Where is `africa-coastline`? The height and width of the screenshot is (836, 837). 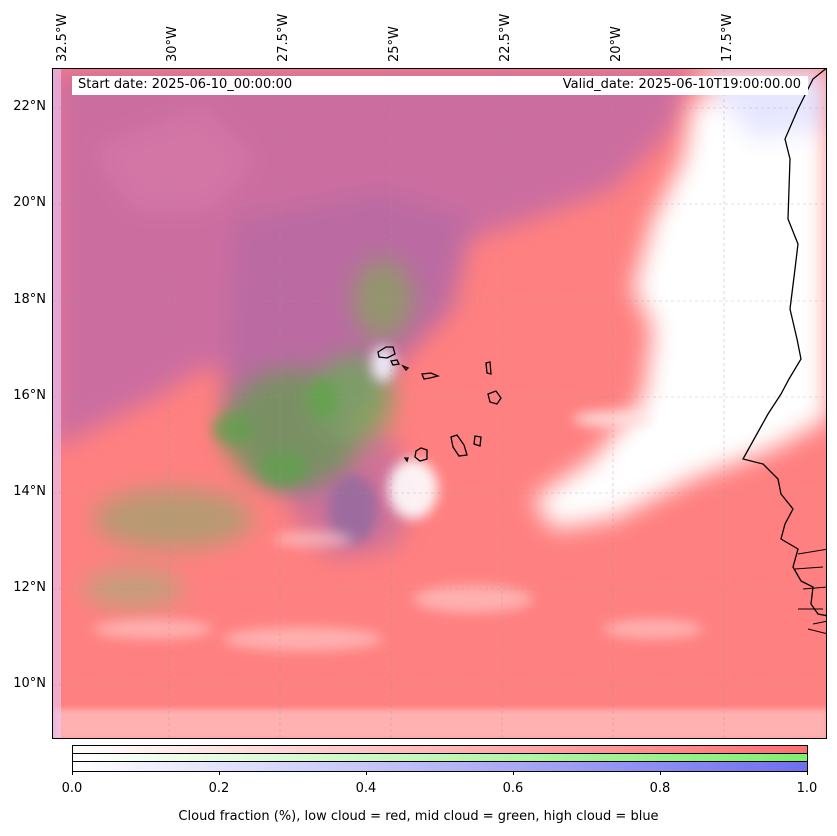
africa-coastline is located at coordinates (784, 343).